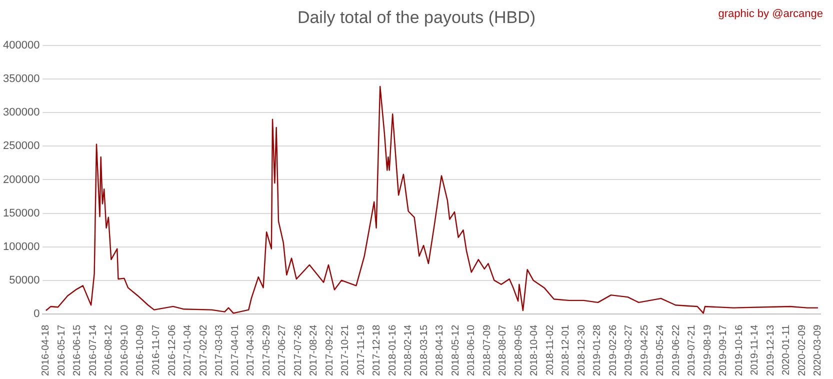 The height and width of the screenshot is (379, 833). I want to click on x-tick-label: 2019-06-22, so click(676, 350).